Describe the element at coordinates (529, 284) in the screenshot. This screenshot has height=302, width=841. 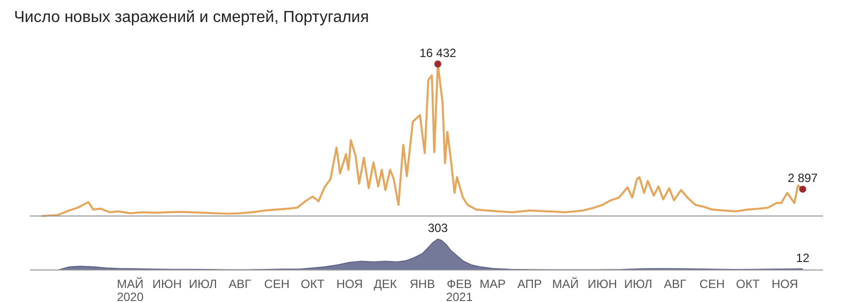
I see `x-tick-label: АПР` at that location.